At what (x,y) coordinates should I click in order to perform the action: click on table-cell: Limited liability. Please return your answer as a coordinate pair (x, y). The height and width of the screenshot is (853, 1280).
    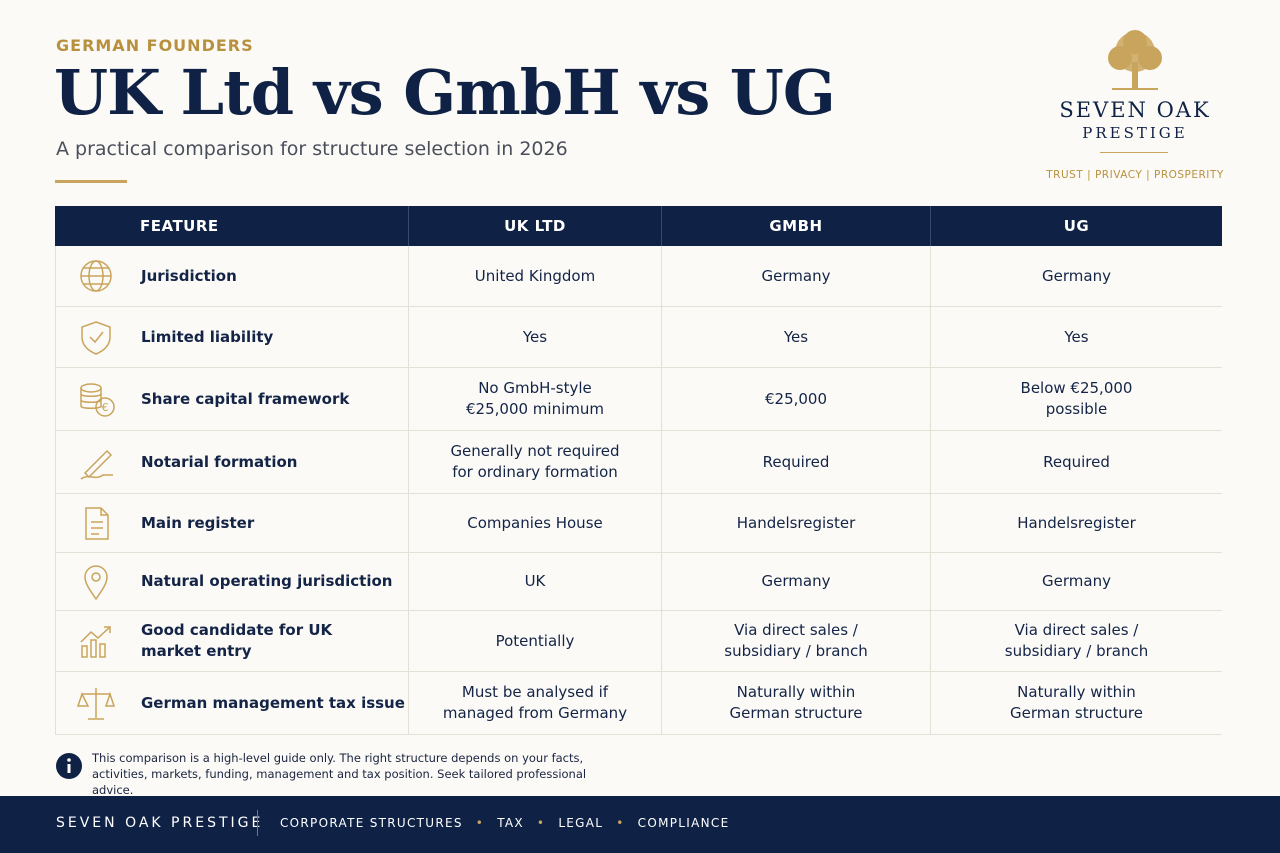
    Looking at the image, I should click on (231, 337).